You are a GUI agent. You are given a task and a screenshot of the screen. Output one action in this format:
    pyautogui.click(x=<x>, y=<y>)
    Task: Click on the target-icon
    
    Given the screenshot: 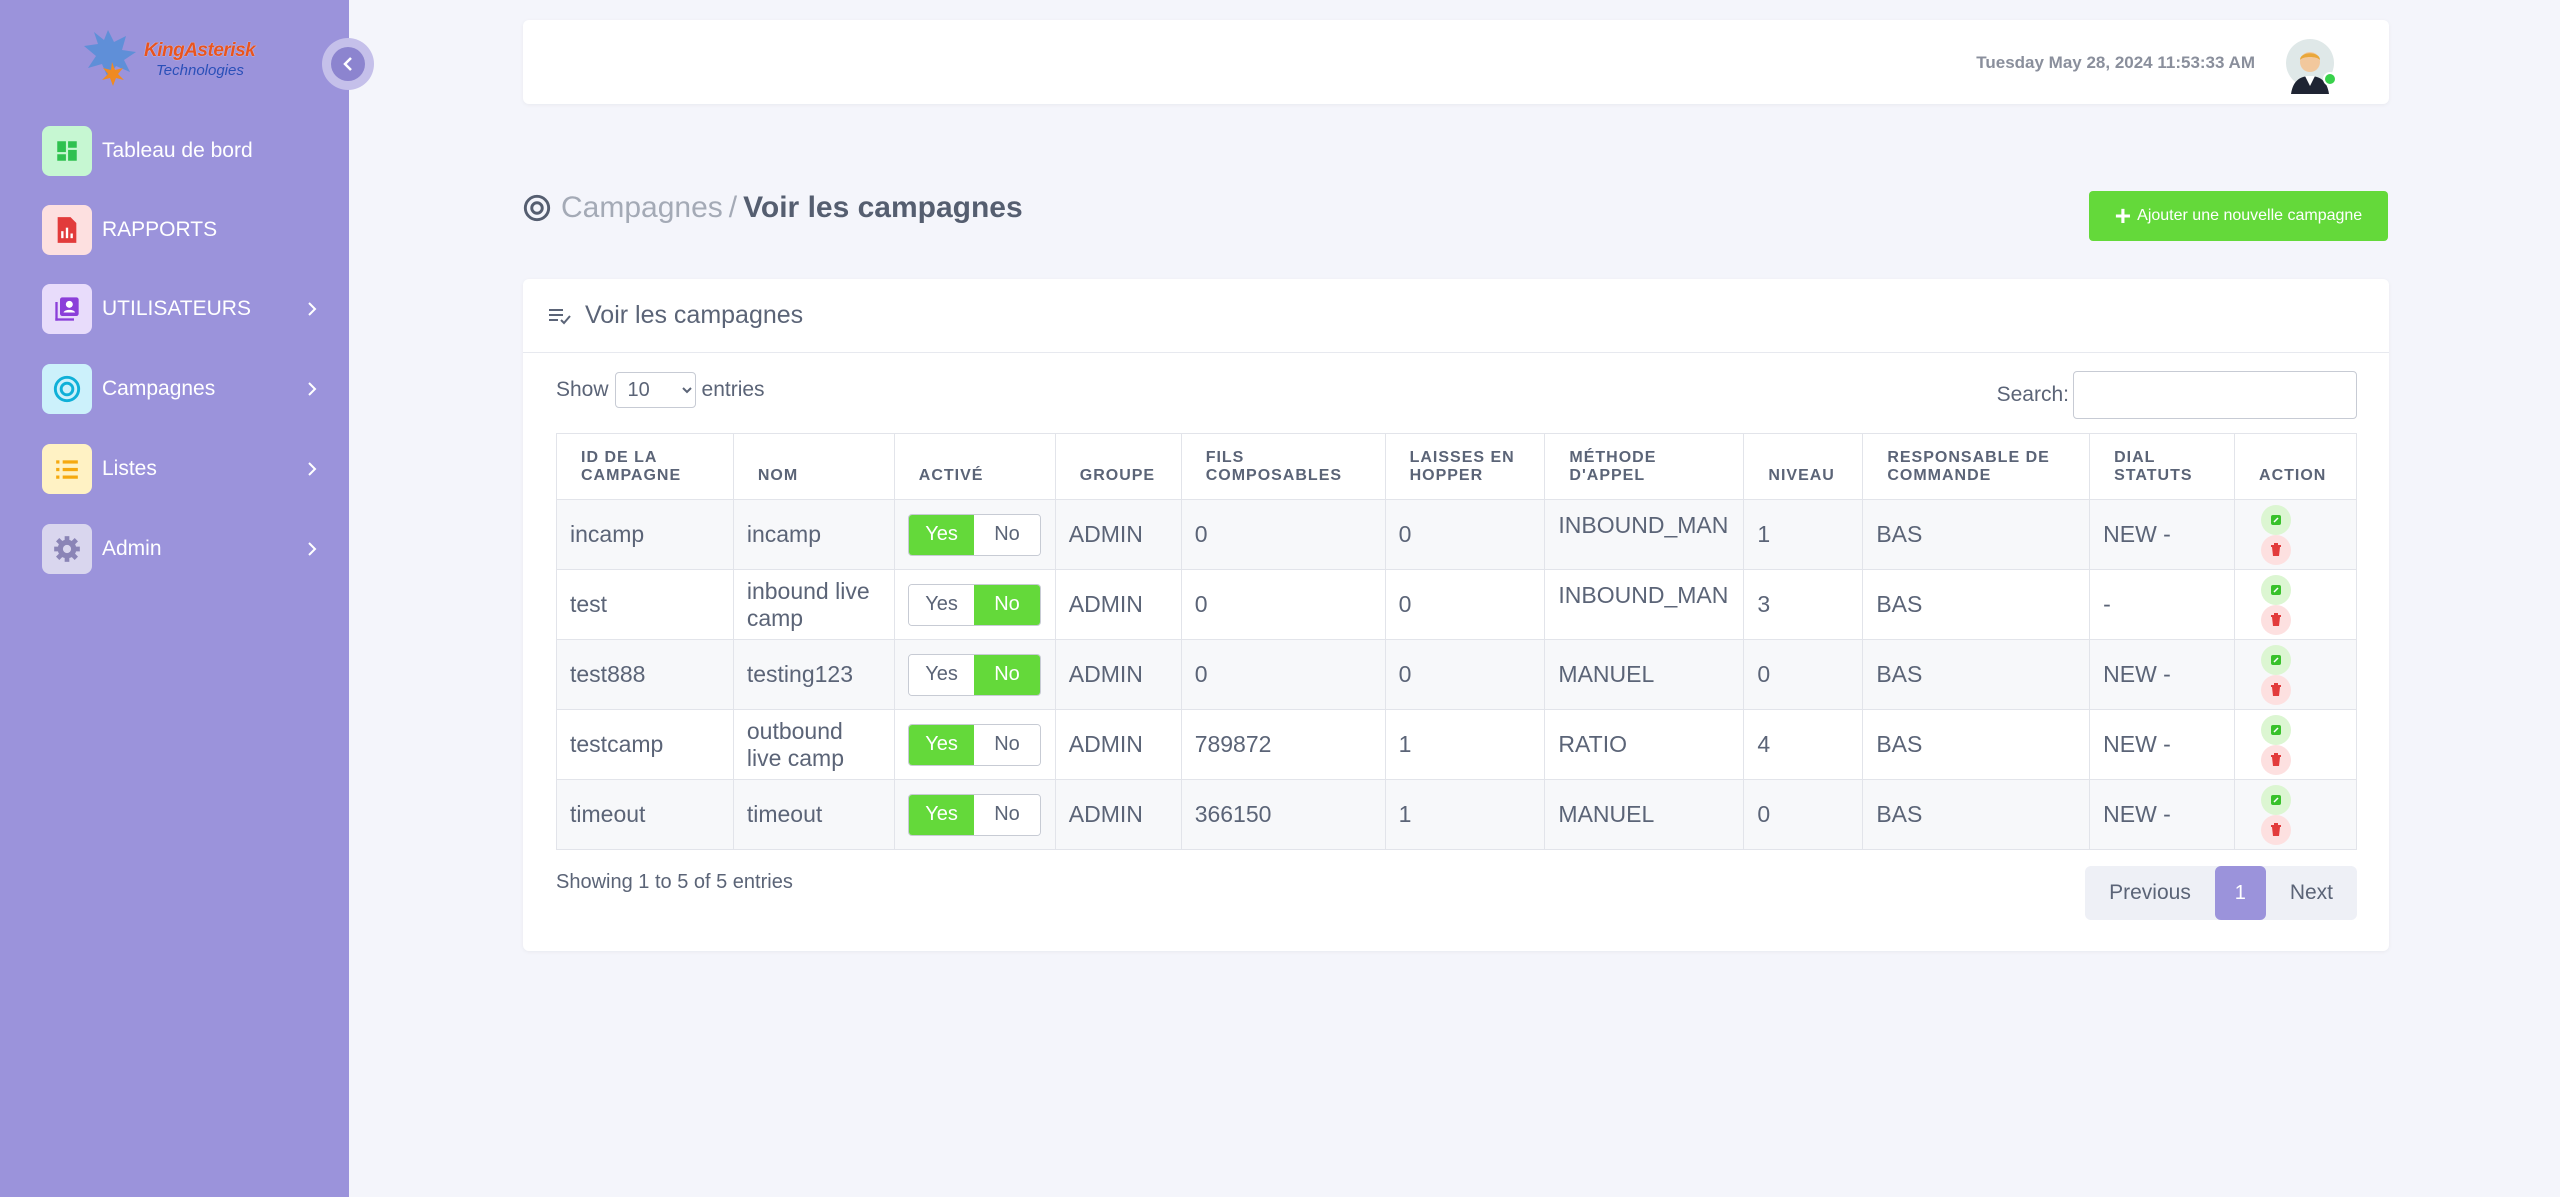 What is the action you would take?
    pyautogui.click(x=67, y=389)
    